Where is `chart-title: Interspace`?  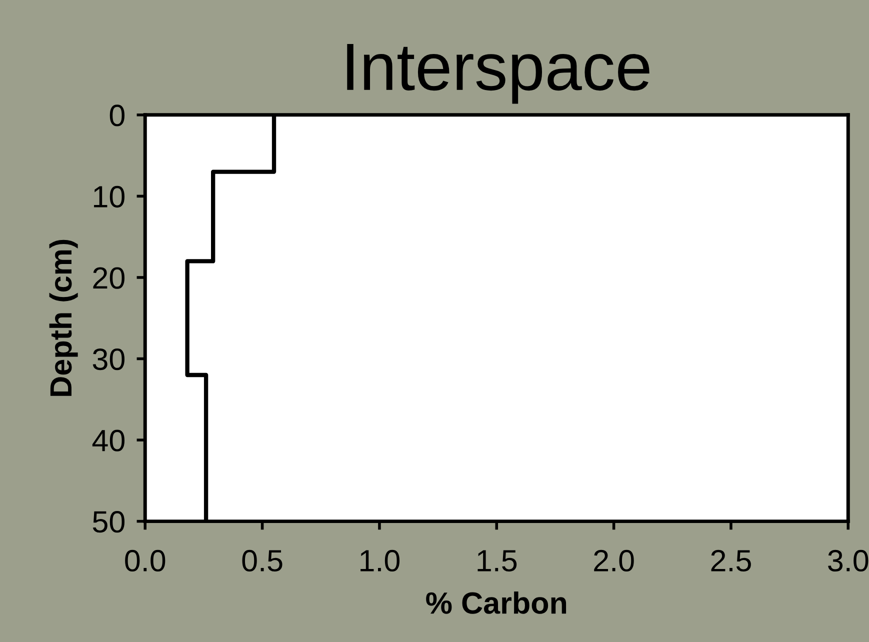
chart-title: Interspace is located at coordinates (498, 74).